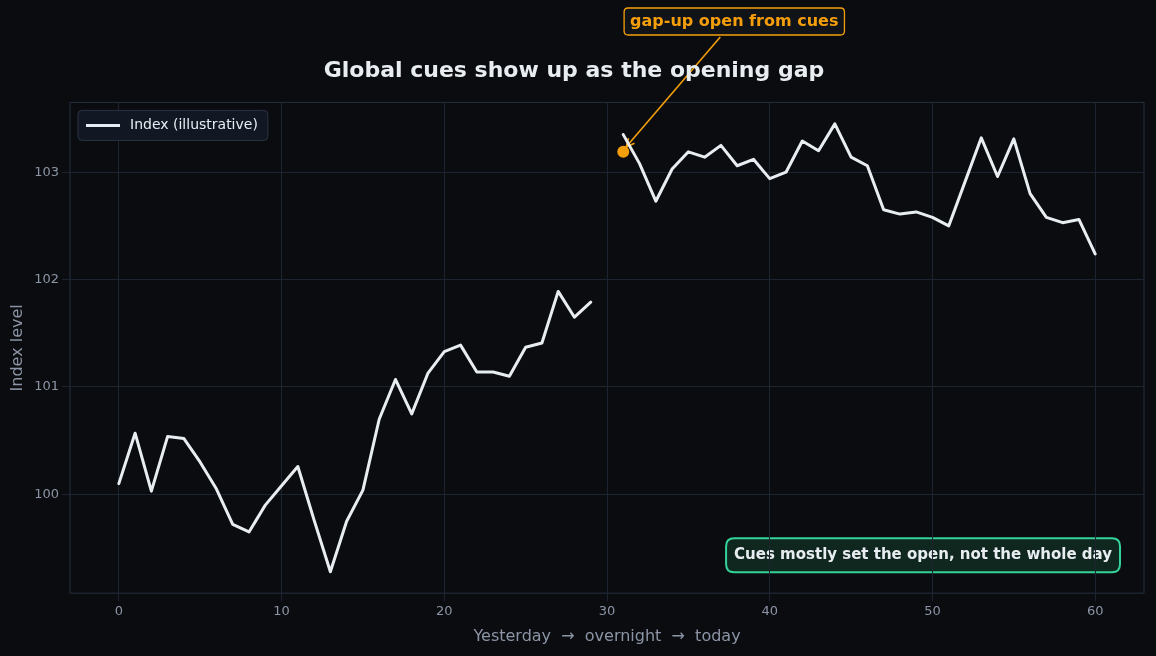 This screenshot has height=656, width=1156. I want to click on x-tick-label: 50, so click(932, 611).